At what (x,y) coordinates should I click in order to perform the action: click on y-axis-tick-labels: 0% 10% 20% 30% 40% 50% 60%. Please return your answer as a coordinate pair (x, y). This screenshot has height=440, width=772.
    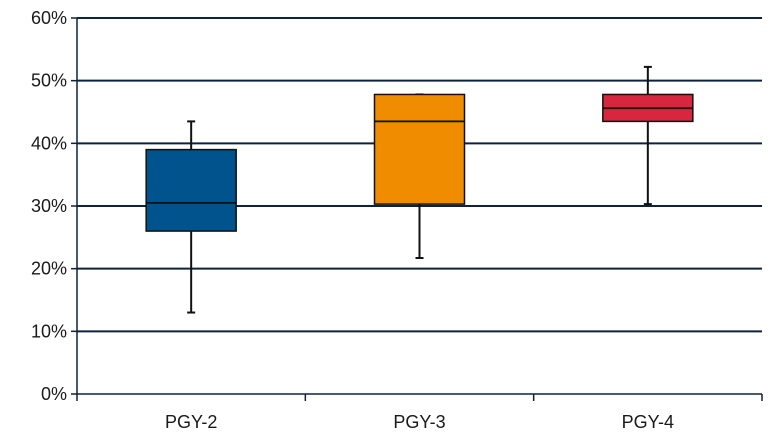
    Looking at the image, I should click on (49, 206).